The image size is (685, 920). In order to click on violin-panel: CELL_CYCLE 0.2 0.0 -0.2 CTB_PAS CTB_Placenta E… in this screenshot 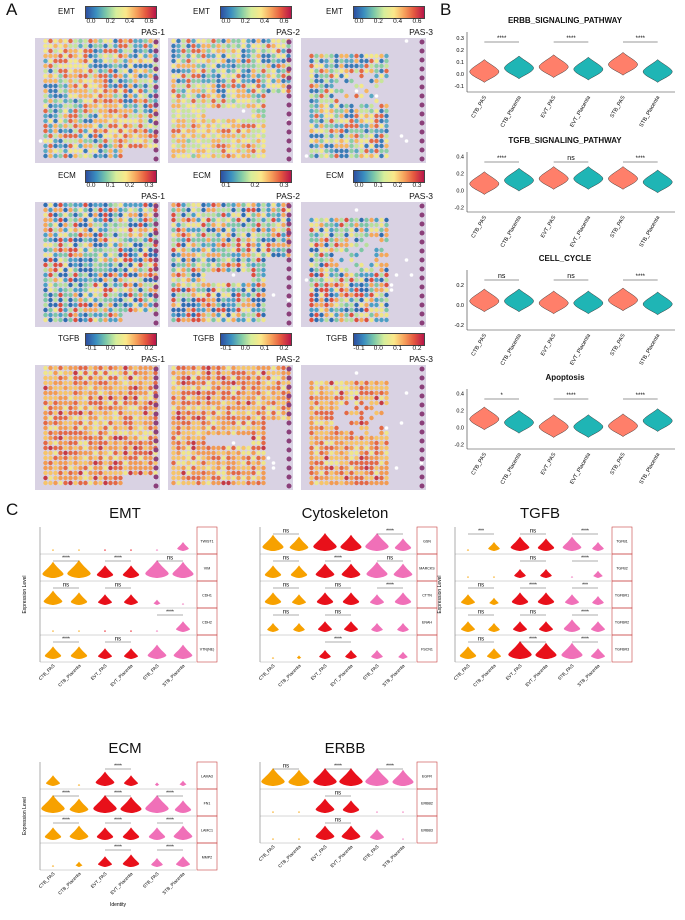, I will do `click(565, 308)`.